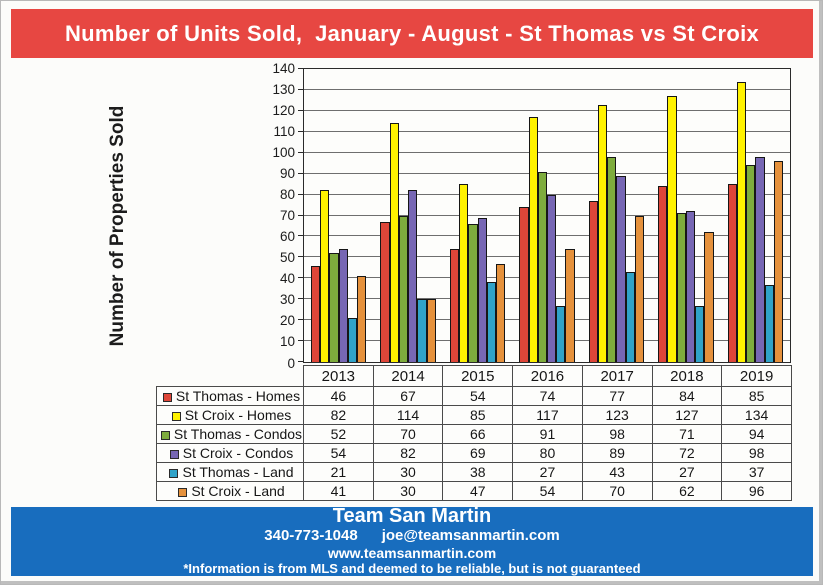 The image size is (823, 585). I want to click on value-cell: 123, so click(617, 415).